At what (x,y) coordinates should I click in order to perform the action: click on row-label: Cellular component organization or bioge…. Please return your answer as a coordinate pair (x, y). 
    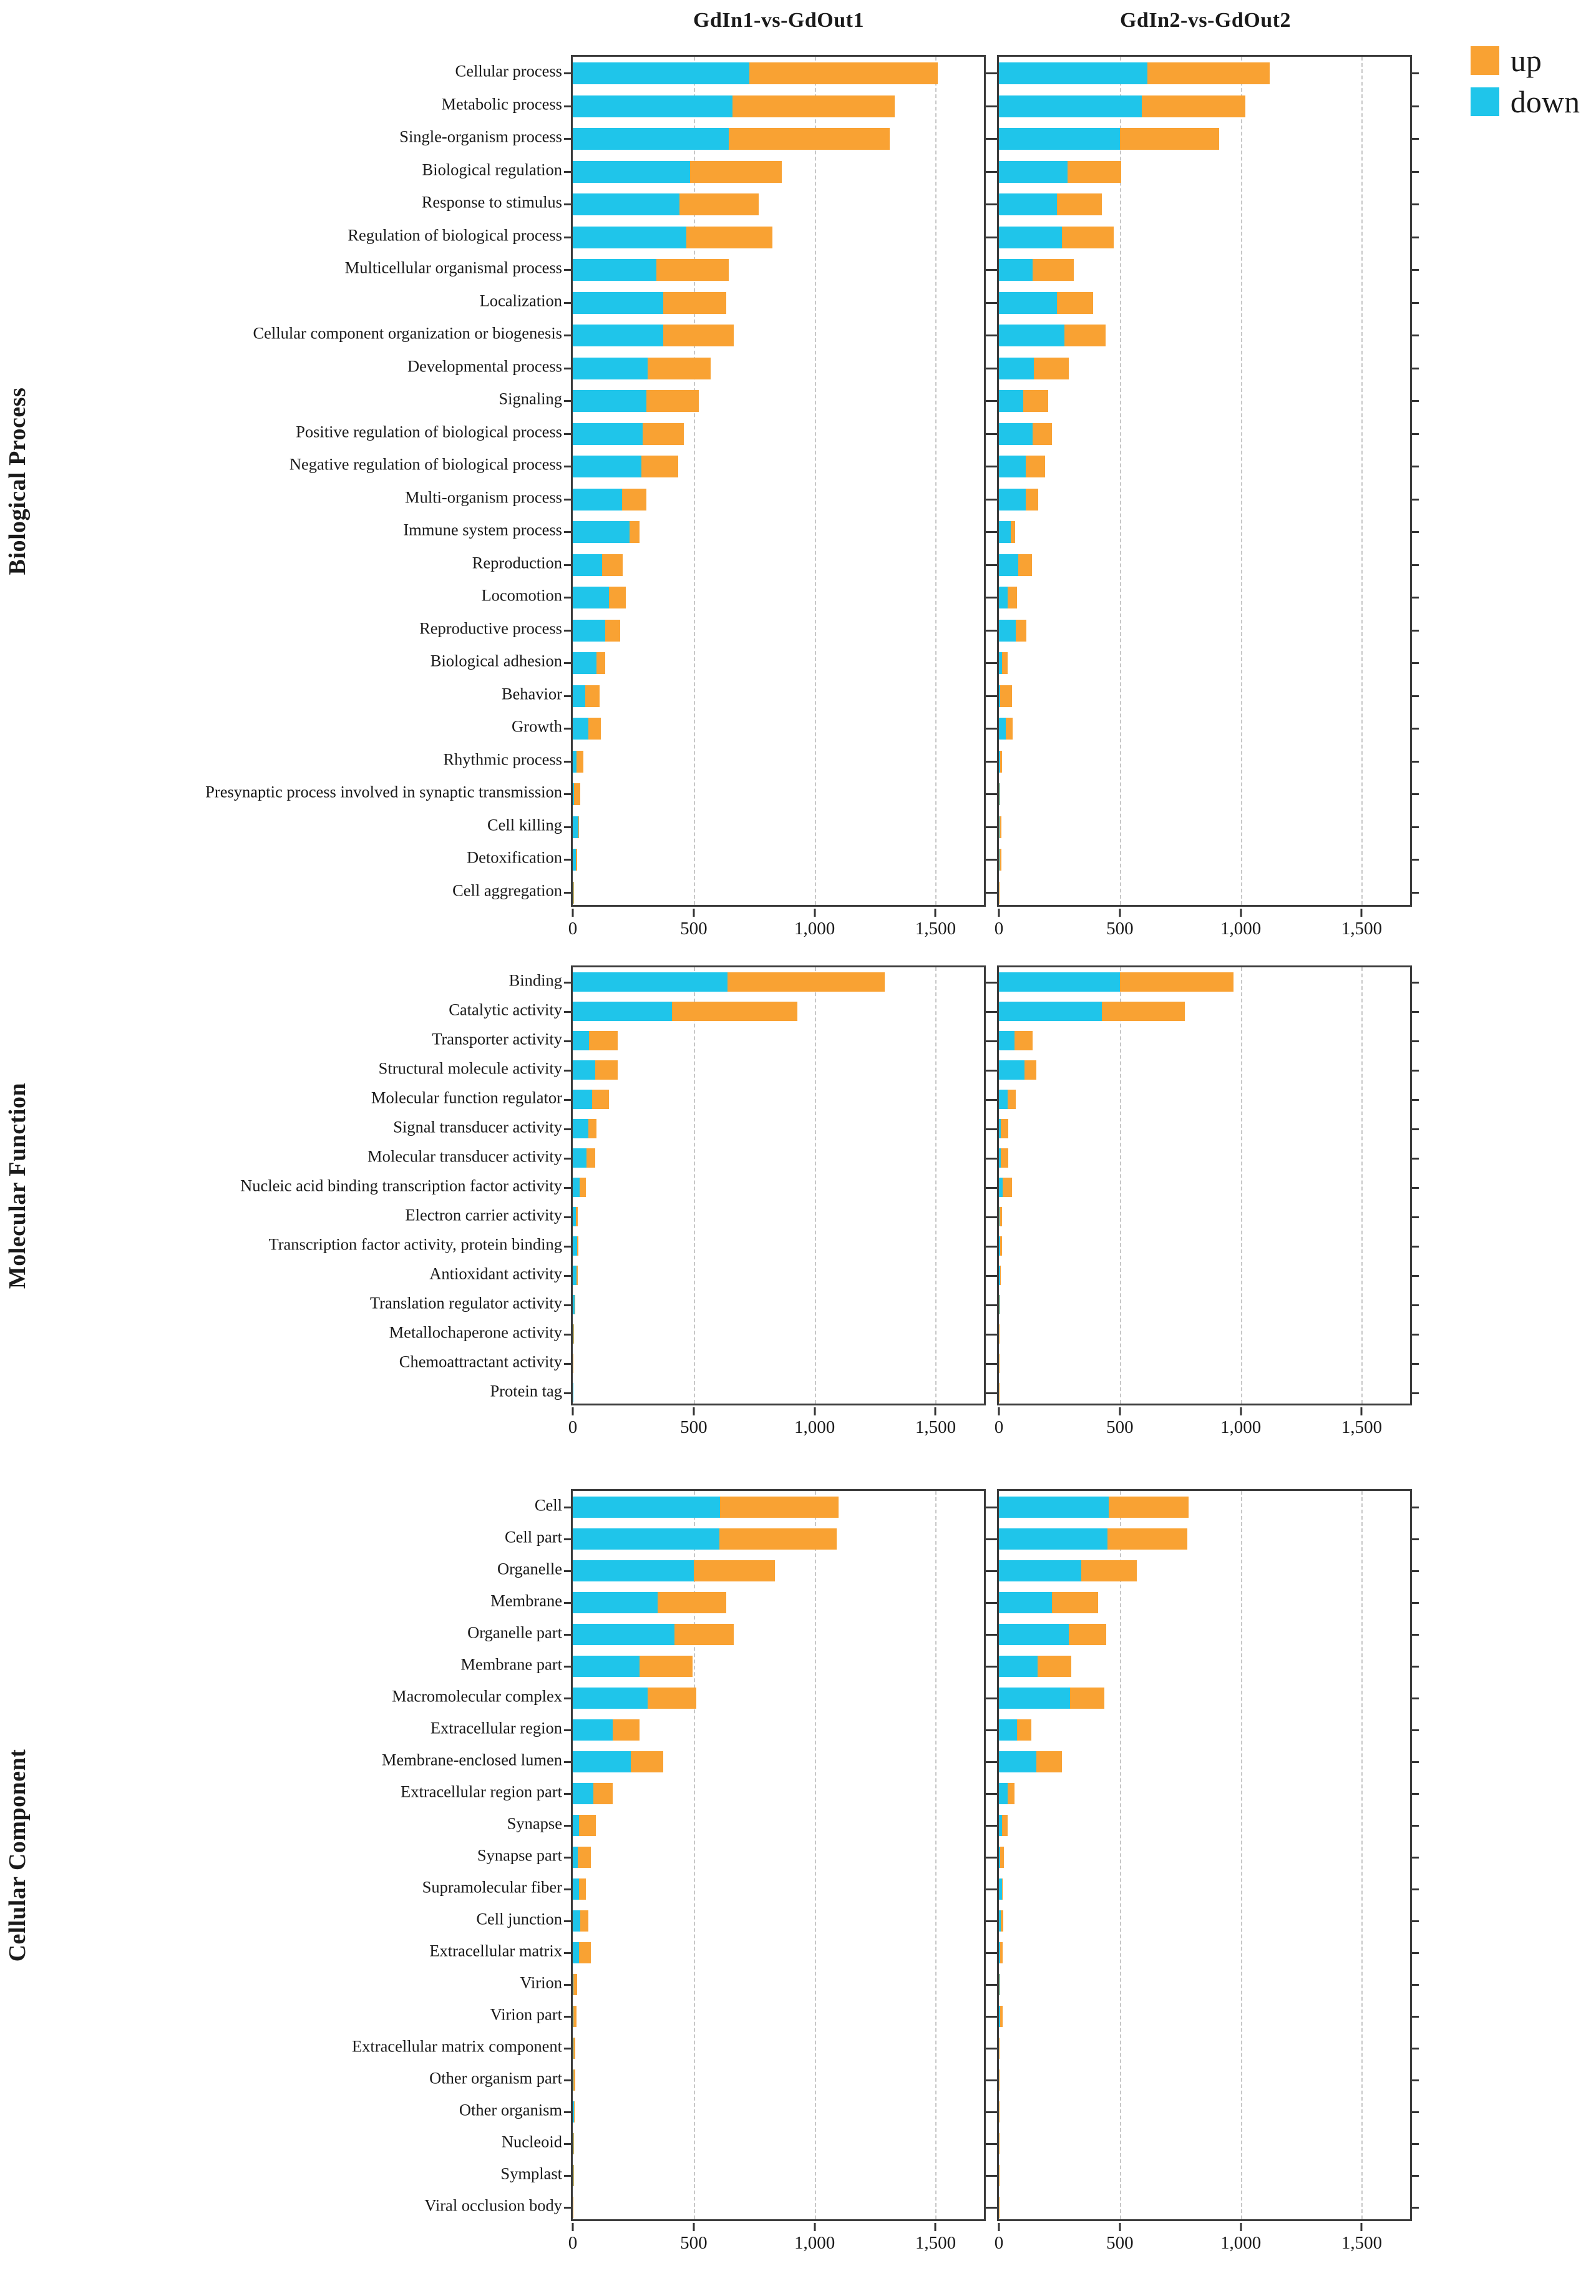
    Looking at the image, I should click on (407, 333).